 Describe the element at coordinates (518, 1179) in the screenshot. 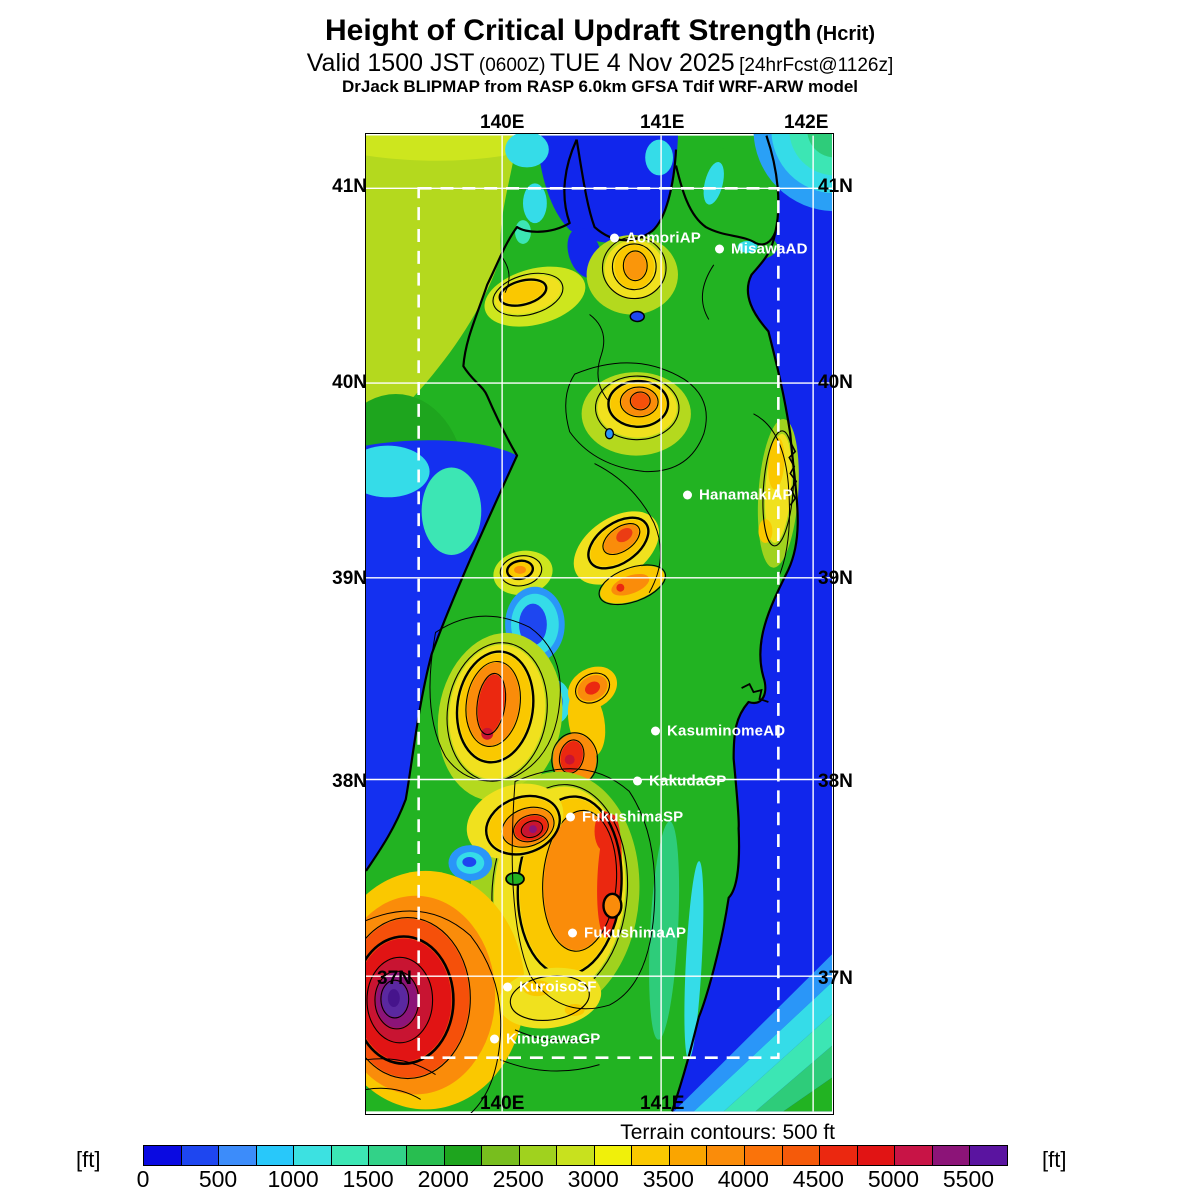

I see `colorbar-tick: 2500` at that location.